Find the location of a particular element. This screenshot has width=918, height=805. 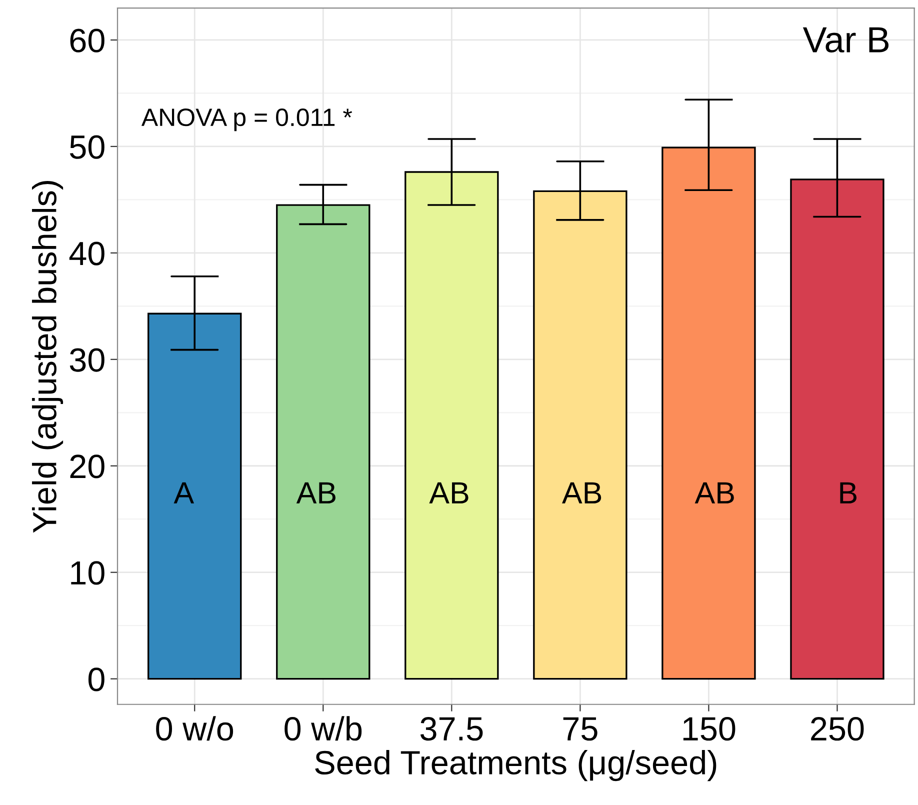

x-tick-label: 0 w/o is located at coordinates (195, 728).